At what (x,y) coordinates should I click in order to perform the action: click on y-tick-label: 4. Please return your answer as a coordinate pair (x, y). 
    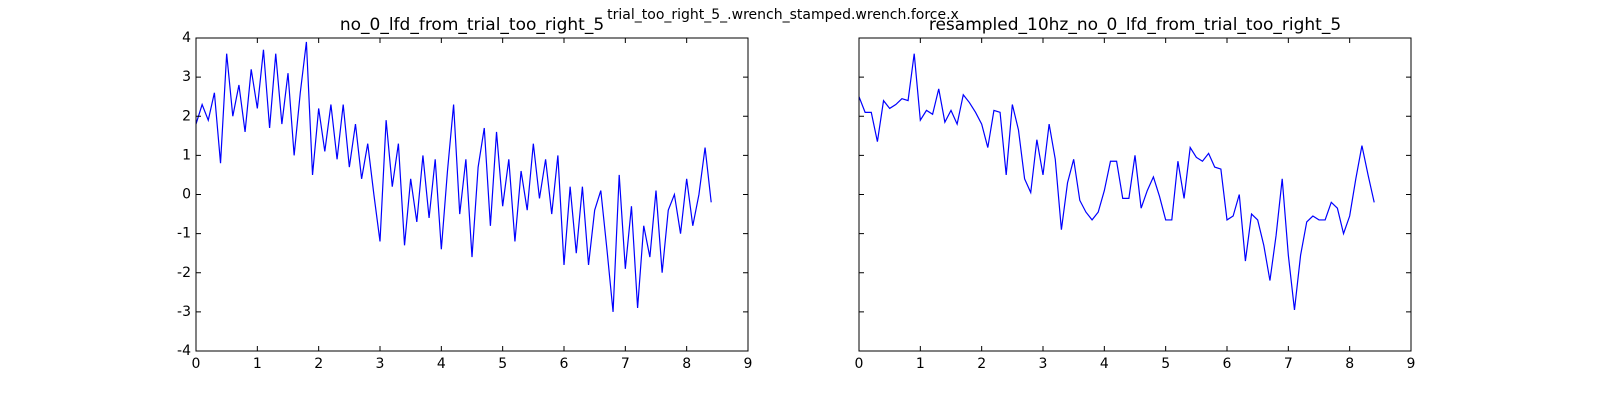
    Looking at the image, I should click on (186, 38).